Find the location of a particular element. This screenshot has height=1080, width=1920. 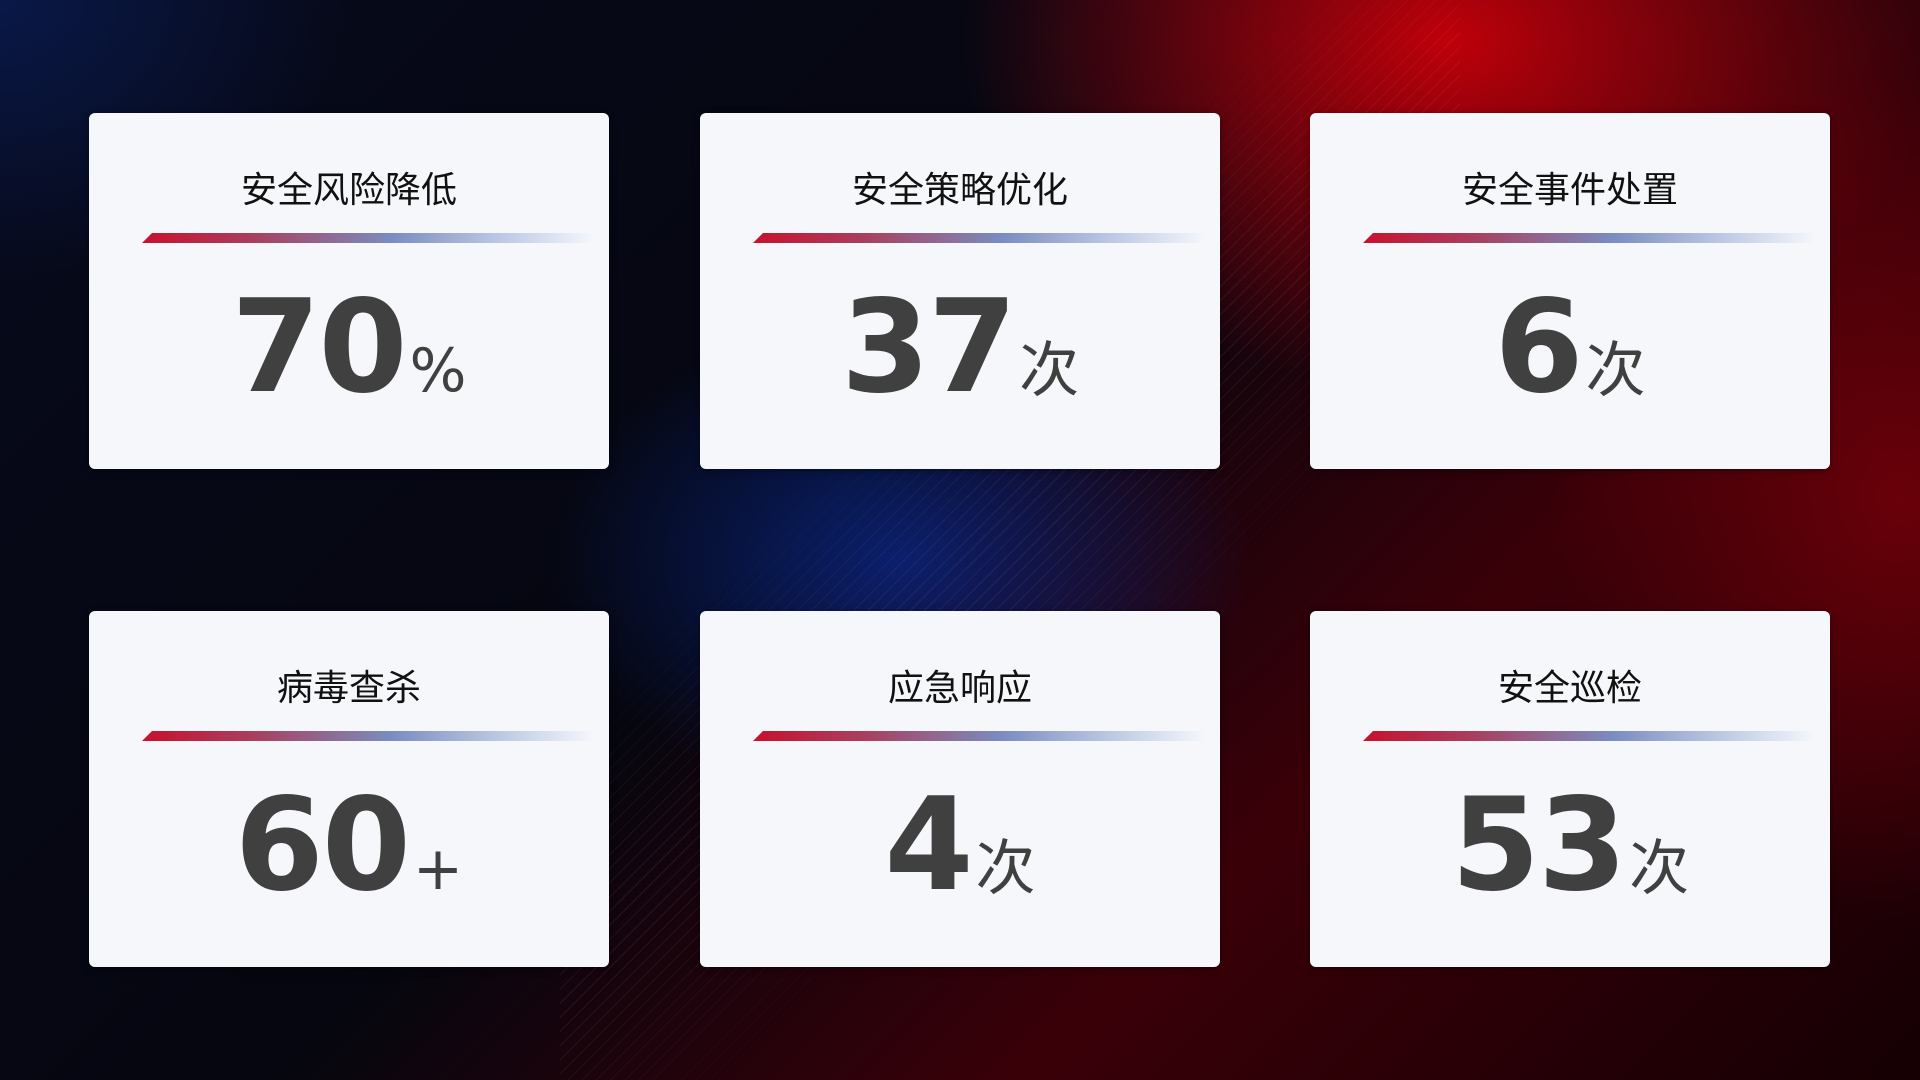

card-value: 70% is located at coordinates (349, 347).